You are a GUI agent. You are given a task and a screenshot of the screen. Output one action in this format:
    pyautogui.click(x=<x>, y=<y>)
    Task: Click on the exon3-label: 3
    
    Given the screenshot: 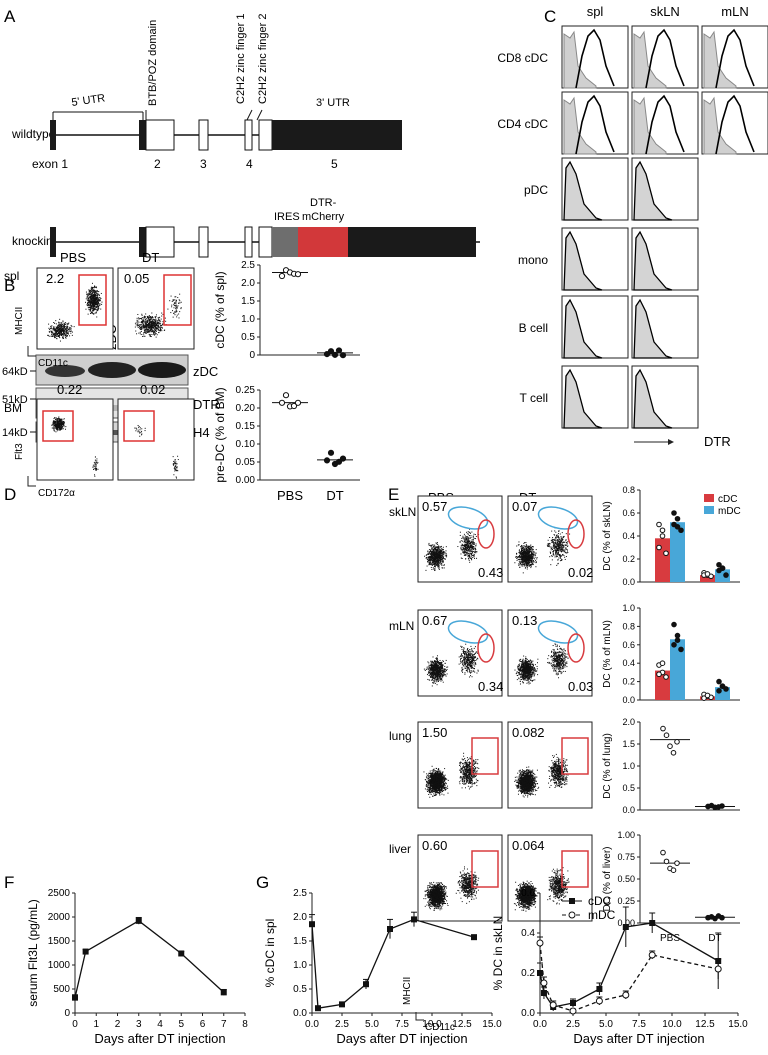 What is the action you would take?
    pyautogui.click(x=203, y=164)
    